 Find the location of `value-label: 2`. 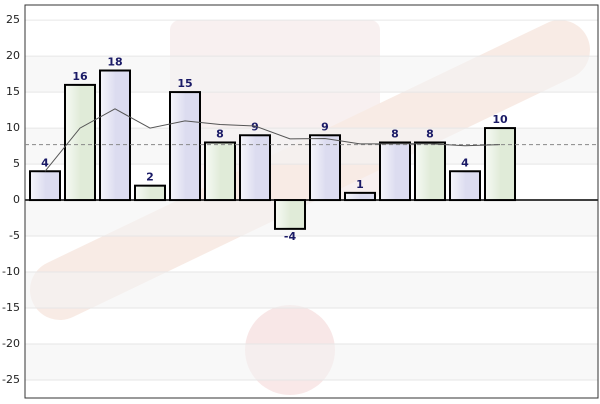

value-label: 2 is located at coordinates (150, 177).